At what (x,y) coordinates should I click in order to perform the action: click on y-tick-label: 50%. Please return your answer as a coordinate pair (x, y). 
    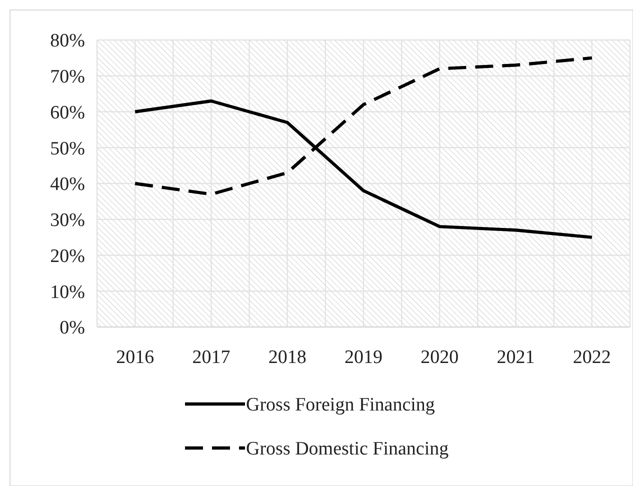
    Looking at the image, I should click on (68, 149).